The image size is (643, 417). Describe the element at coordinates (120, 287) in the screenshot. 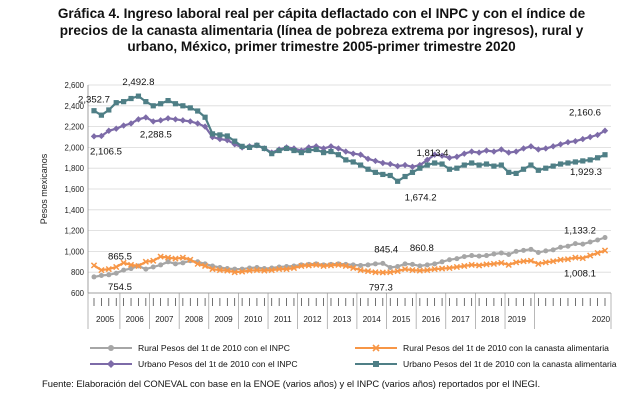

I see `data-label: 754.5` at that location.